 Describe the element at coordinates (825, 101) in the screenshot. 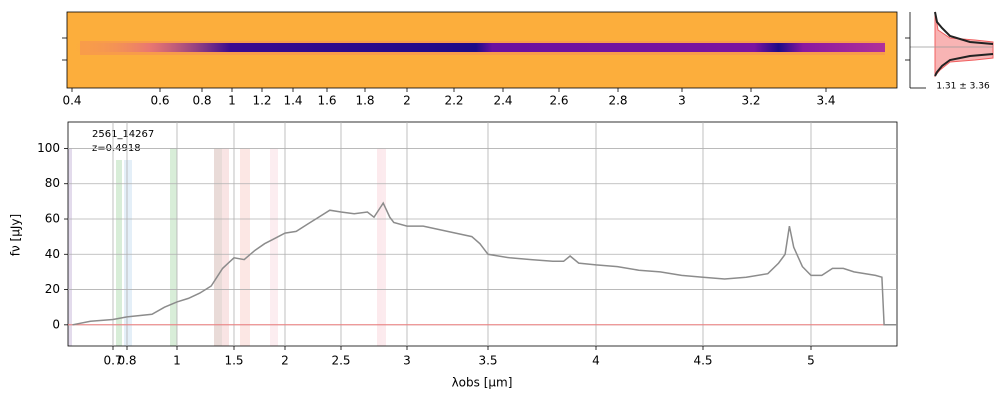

I see `x-tick-label: 3.4` at that location.